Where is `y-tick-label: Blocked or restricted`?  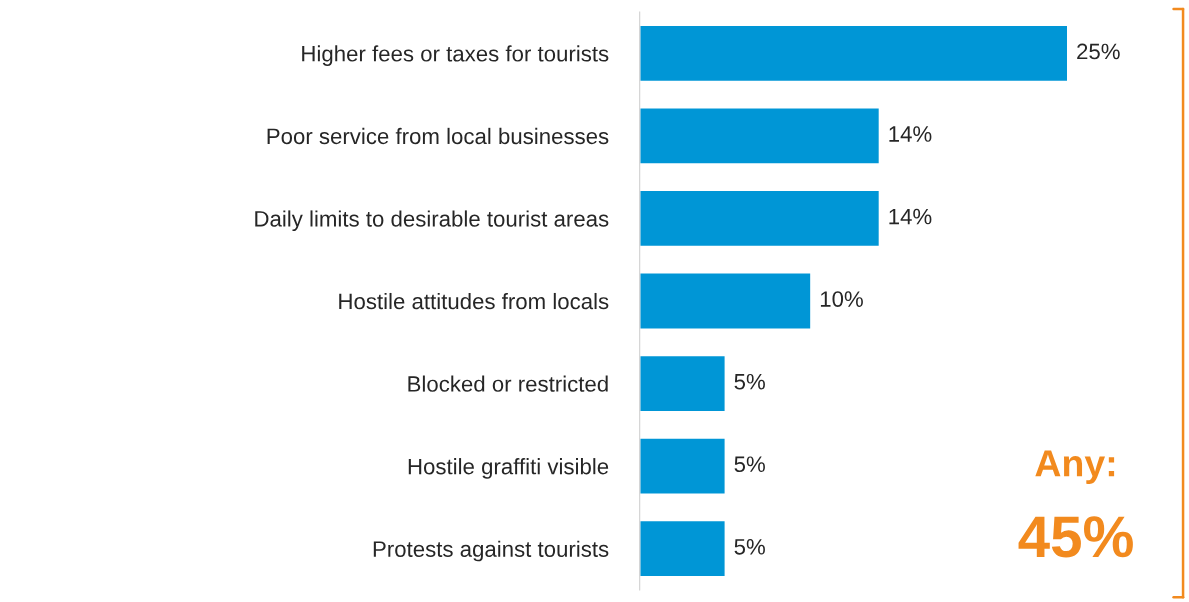
y-tick-label: Blocked or restricted is located at coordinates (508, 383).